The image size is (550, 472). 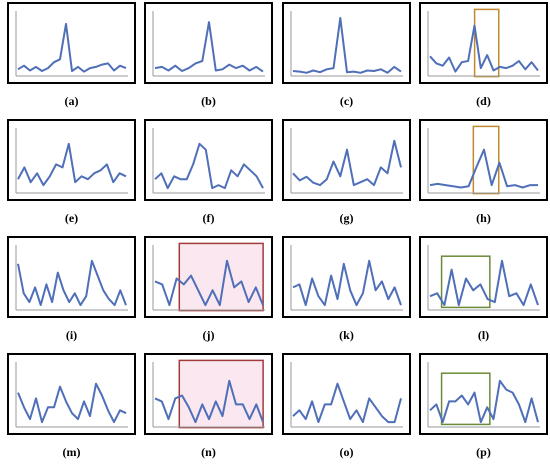 I want to click on panel-caption: (e), so click(x=71, y=218).